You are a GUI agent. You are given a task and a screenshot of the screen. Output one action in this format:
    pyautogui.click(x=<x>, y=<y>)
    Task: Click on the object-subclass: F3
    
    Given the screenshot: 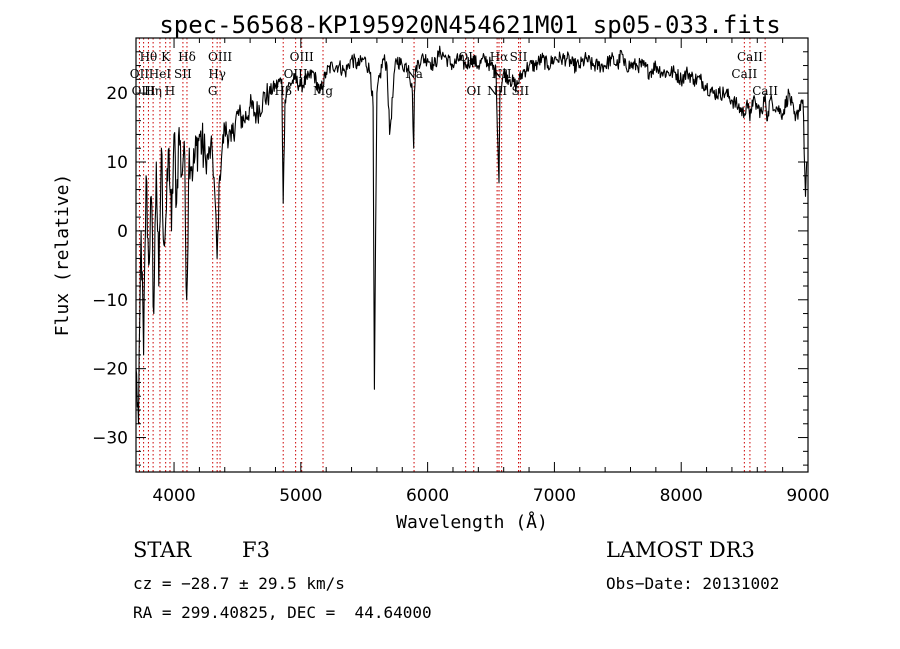 What is the action you would take?
    pyautogui.click(x=256, y=550)
    